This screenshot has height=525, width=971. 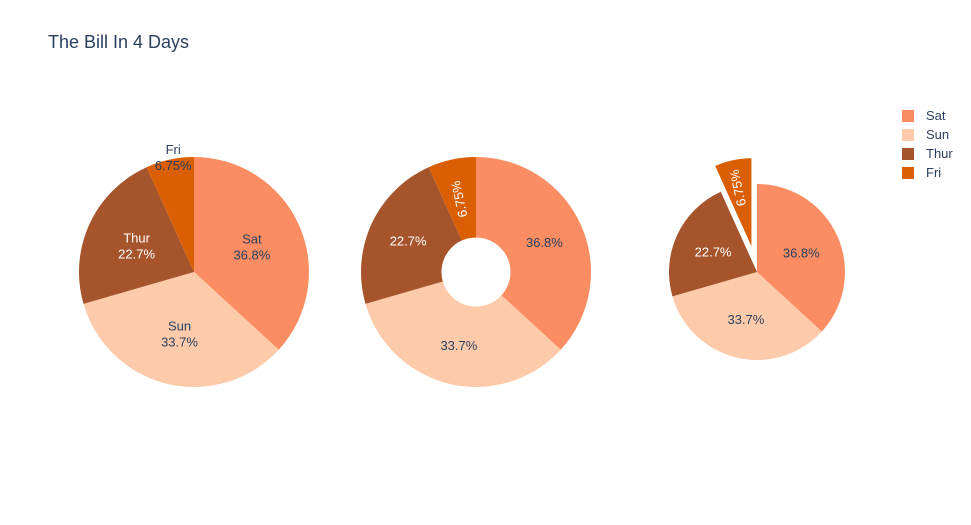 I want to click on legend-item-thur: Thur, so click(x=927, y=153).